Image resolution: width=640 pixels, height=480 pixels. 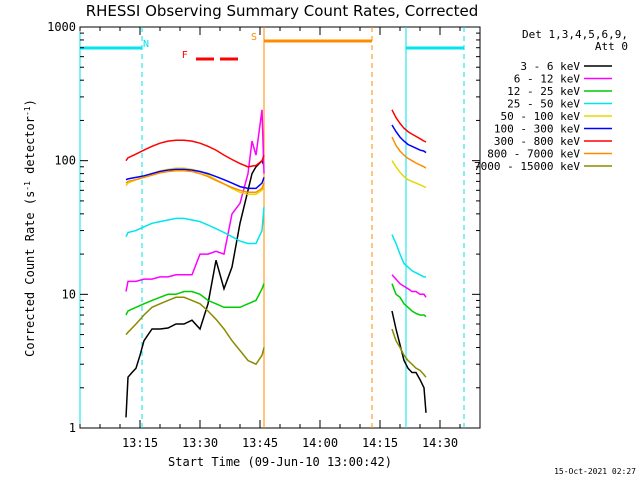 What do you see at coordinates (260, 443) in the screenshot?
I see `x-tick-label-45: 13:45` at bounding box center [260, 443].